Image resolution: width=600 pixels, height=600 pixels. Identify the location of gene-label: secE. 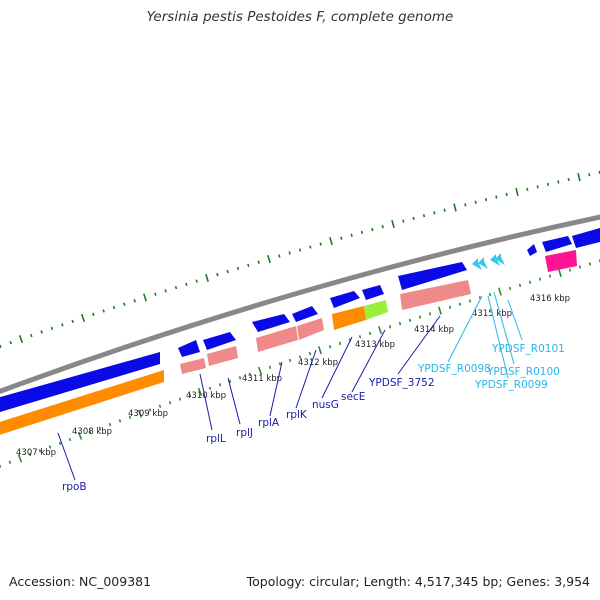
(353, 397).